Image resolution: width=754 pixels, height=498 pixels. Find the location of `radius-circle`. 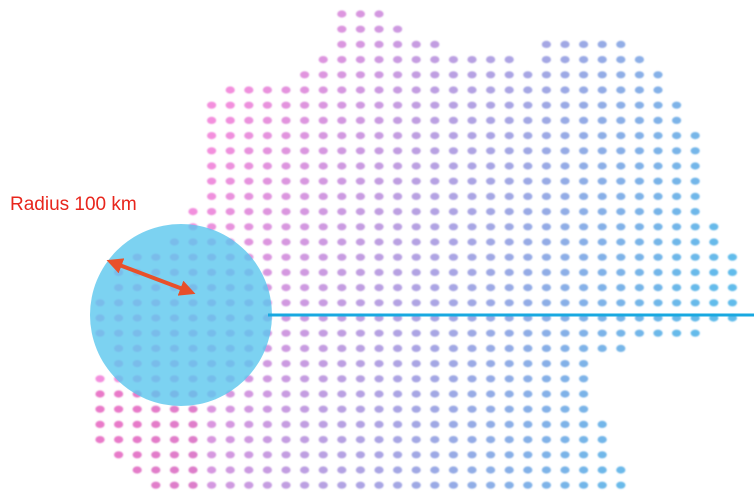

radius-circle is located at coordinates (181, 315).